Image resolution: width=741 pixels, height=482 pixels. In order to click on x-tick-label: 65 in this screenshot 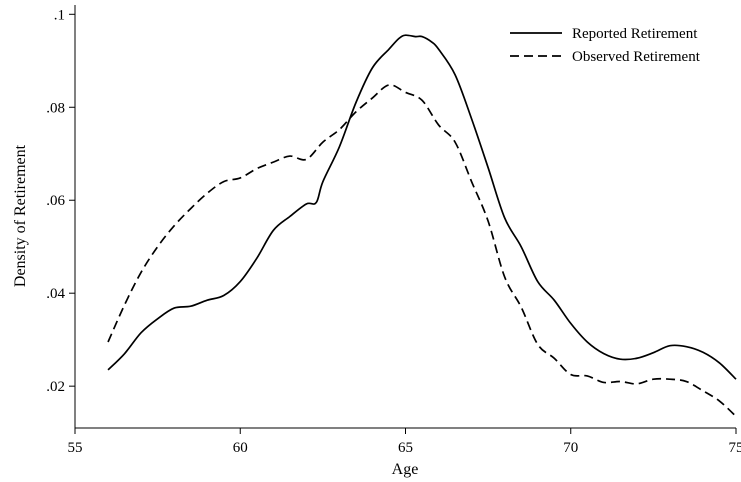, I will do `click(405, 448)`.